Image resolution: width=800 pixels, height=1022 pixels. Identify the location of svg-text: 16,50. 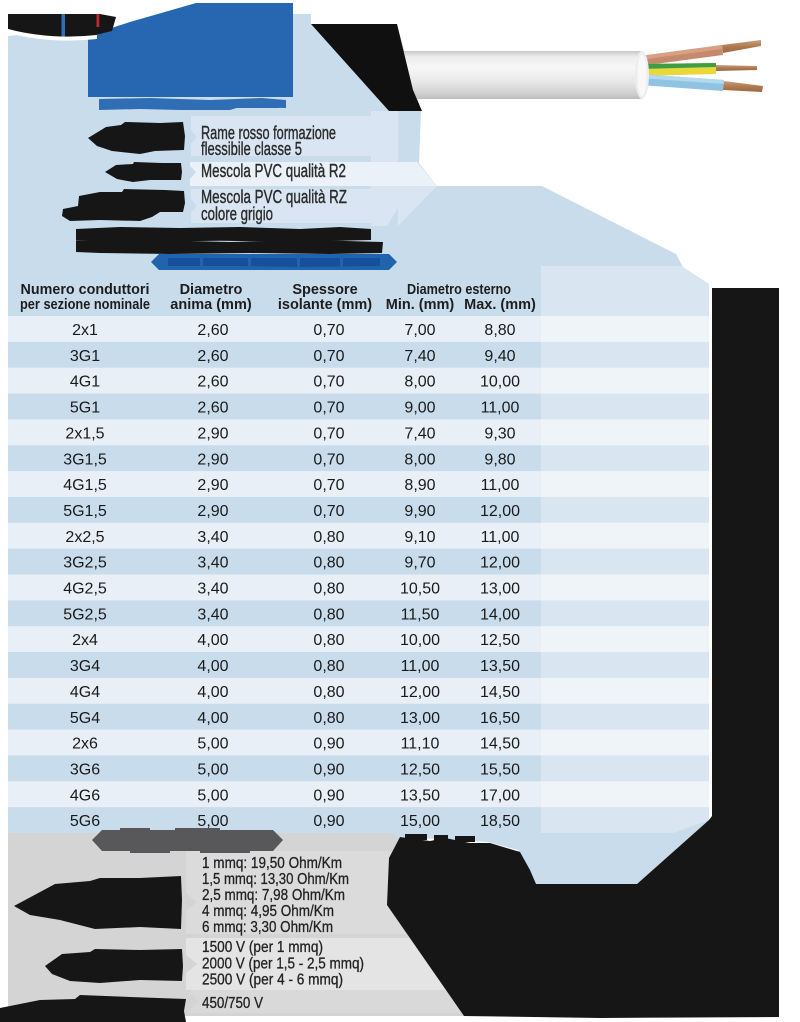
(500, 718).